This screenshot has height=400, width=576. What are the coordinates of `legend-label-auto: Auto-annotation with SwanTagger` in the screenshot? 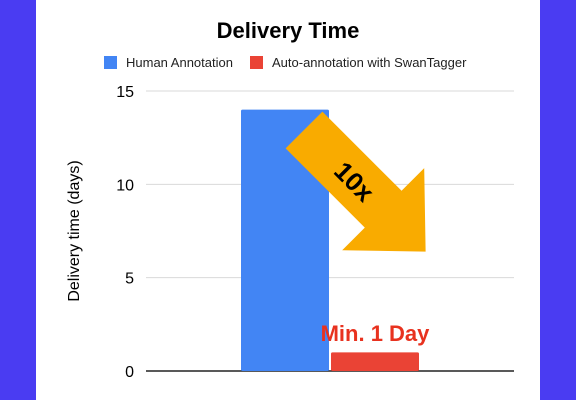 It's located at (369, 62).